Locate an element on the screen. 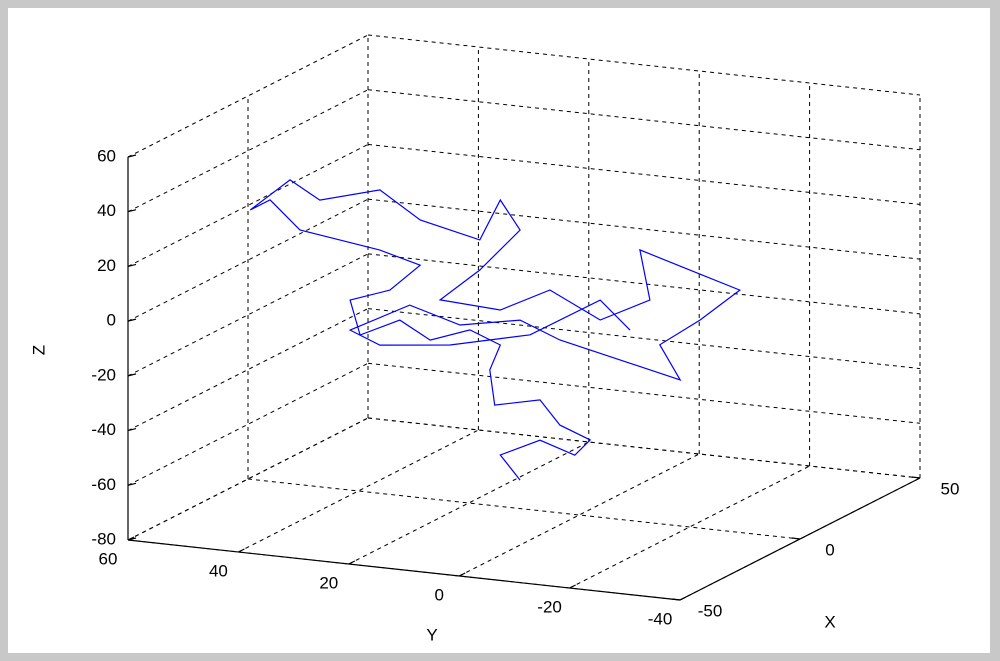  z-tick-label: -40 is located at coordinates (103, 429).